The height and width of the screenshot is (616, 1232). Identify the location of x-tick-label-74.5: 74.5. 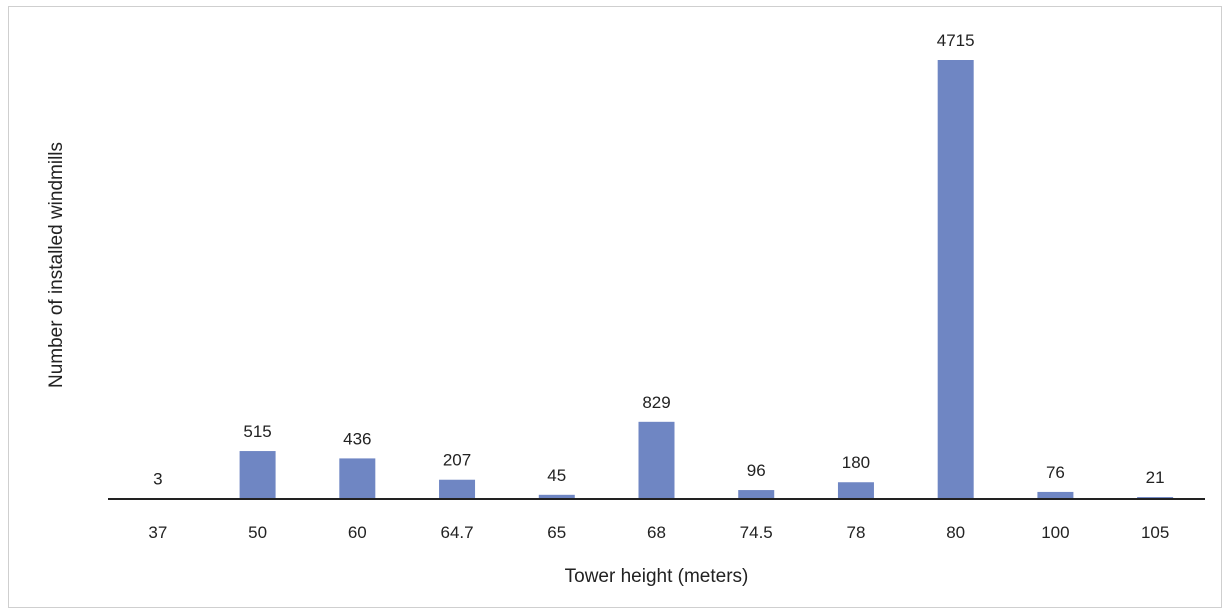
(756, 532).